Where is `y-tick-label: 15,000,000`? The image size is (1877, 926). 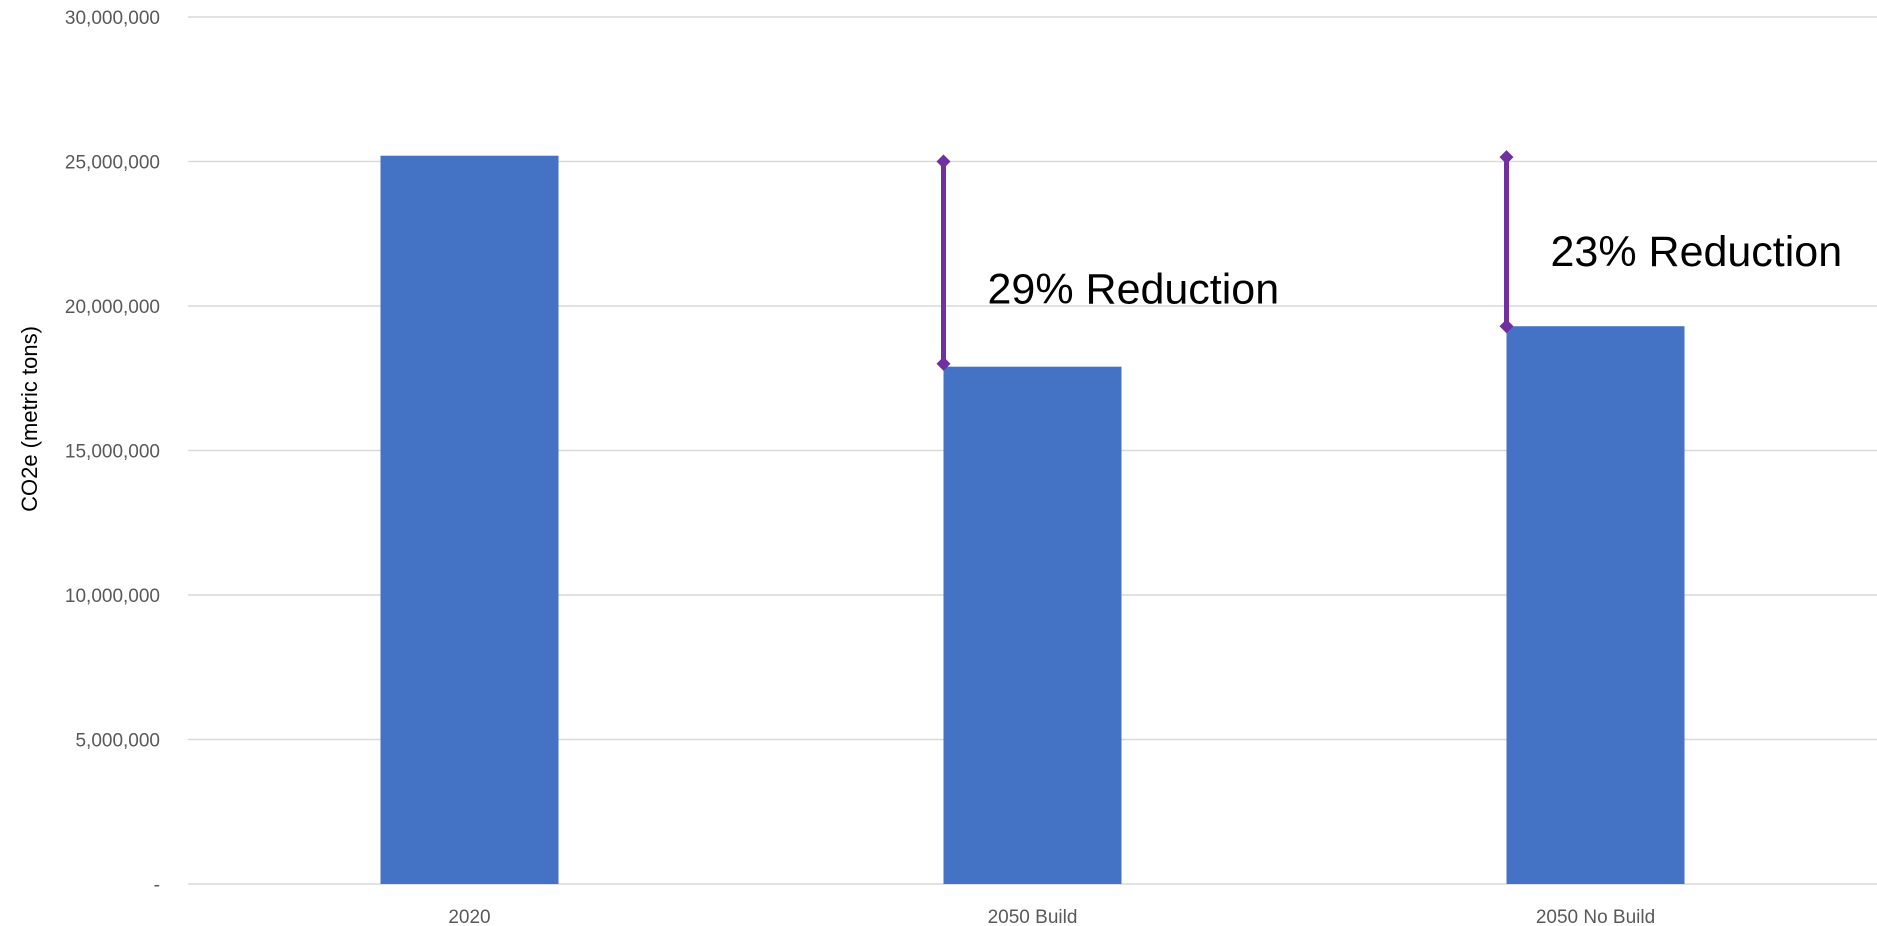
y-tick-label: 15,000,000 is located at coordinates (112, 452).